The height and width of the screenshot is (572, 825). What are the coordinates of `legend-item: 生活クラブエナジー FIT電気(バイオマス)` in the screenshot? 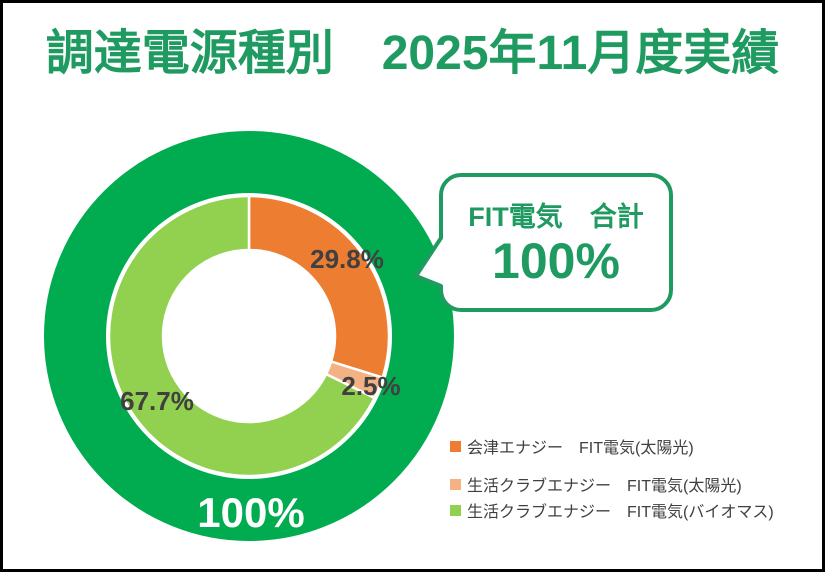 It's located at (612, 510).